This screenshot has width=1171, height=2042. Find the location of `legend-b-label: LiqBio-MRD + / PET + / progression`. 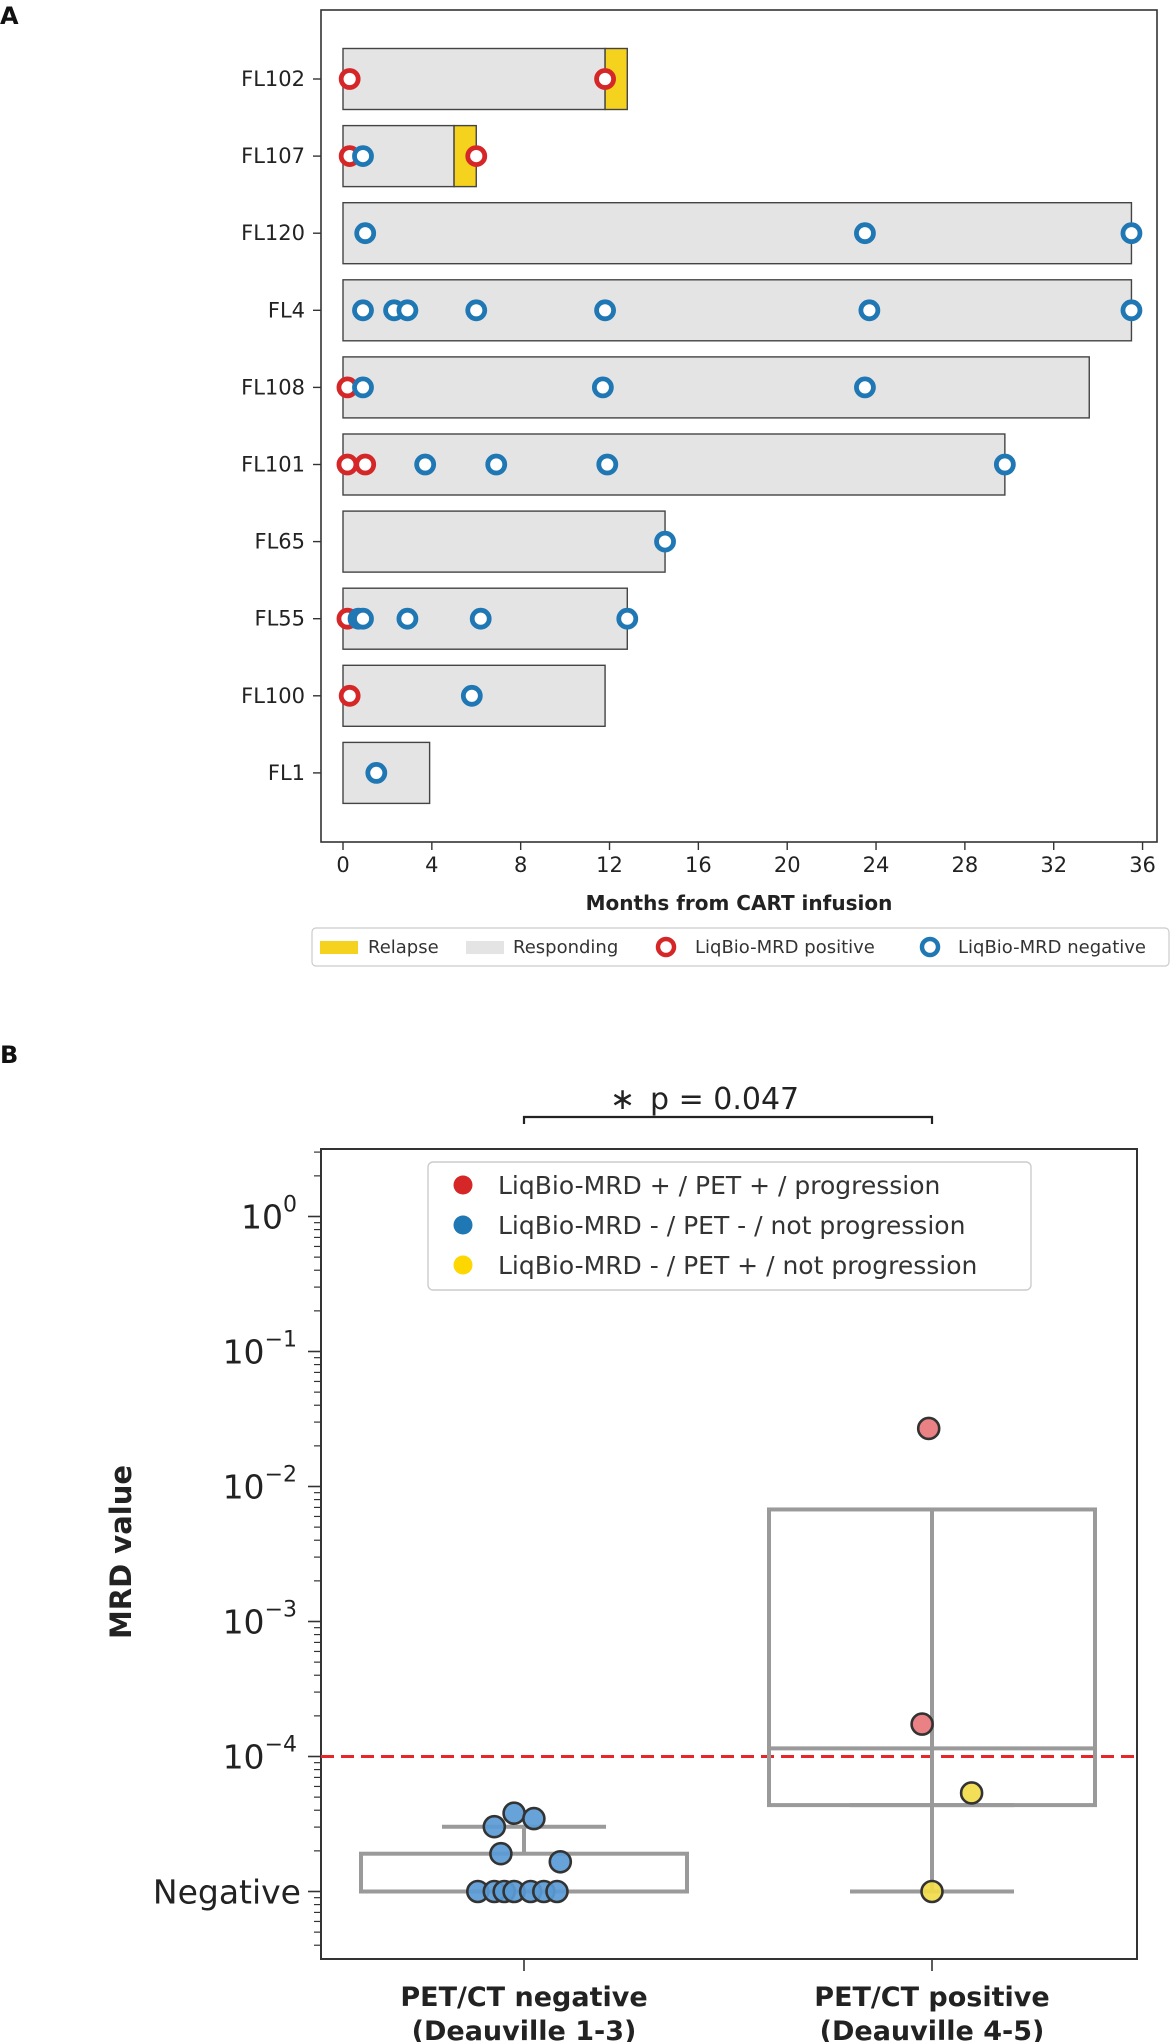

legend-b-label: LiqBio-MRD + / PET + / progression is located at coordinates (719, 1185).